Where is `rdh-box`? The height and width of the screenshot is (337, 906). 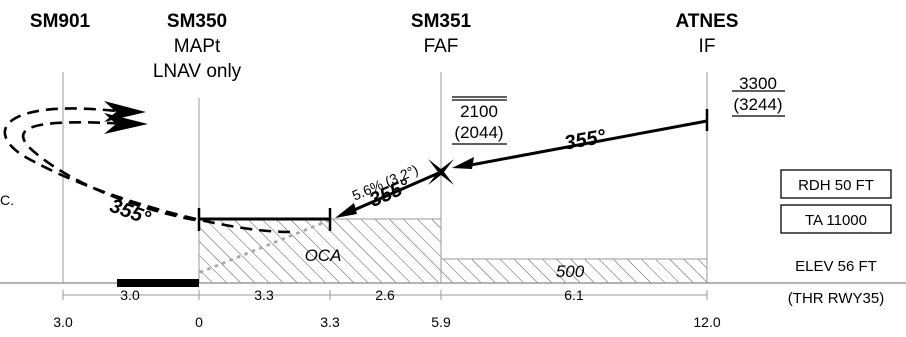
rdh-box is located at coordinates (836, 184).